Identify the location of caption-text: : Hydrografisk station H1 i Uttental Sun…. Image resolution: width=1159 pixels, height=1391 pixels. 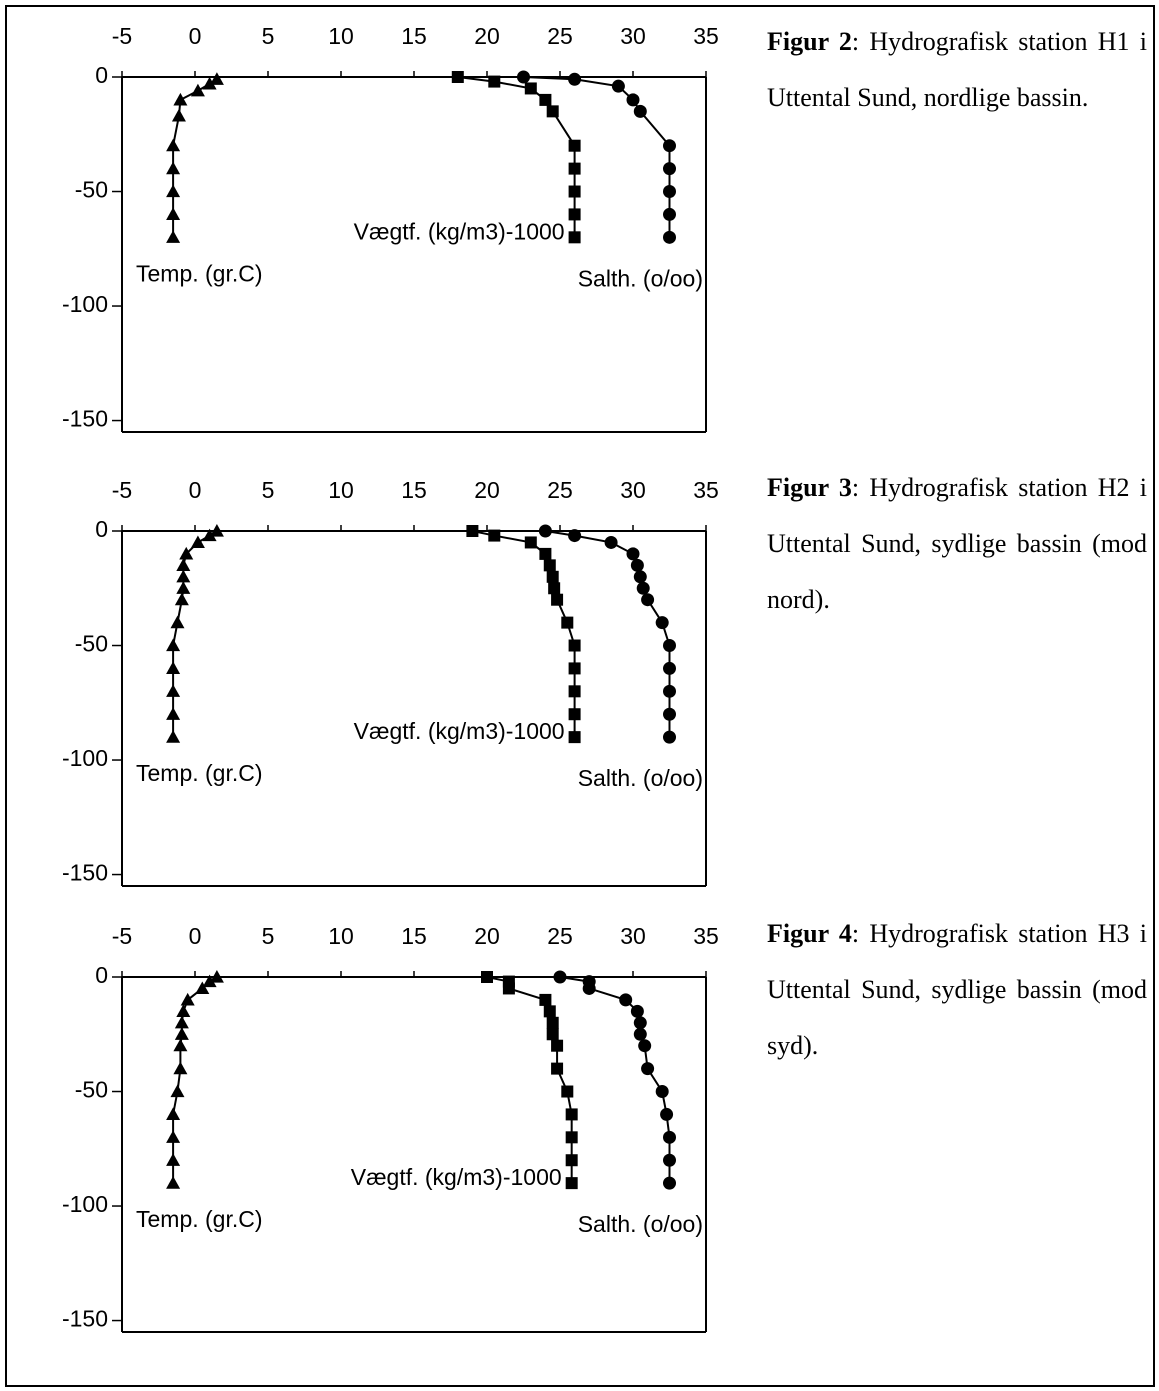
(957, 69).